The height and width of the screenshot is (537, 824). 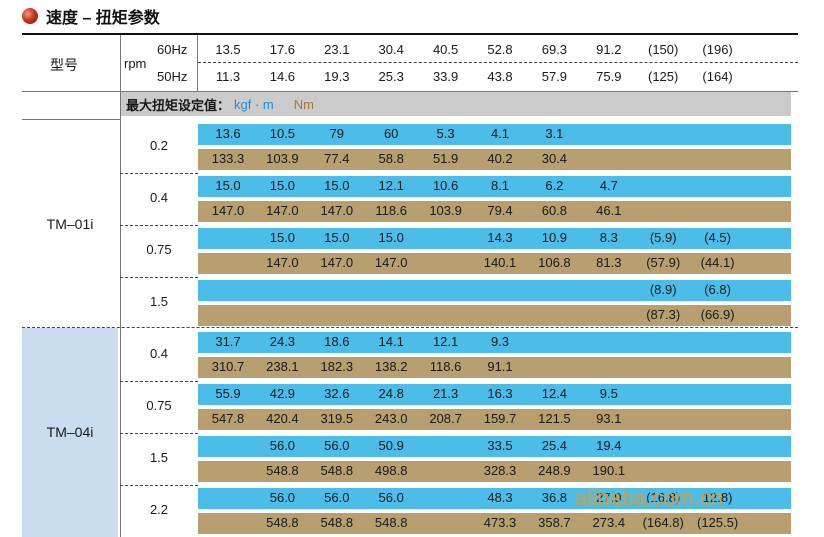 What do you see at coordinates (663, 314) in the screenshot?
I see `torque-value: (87.3)` at bounding box center [663, 314].